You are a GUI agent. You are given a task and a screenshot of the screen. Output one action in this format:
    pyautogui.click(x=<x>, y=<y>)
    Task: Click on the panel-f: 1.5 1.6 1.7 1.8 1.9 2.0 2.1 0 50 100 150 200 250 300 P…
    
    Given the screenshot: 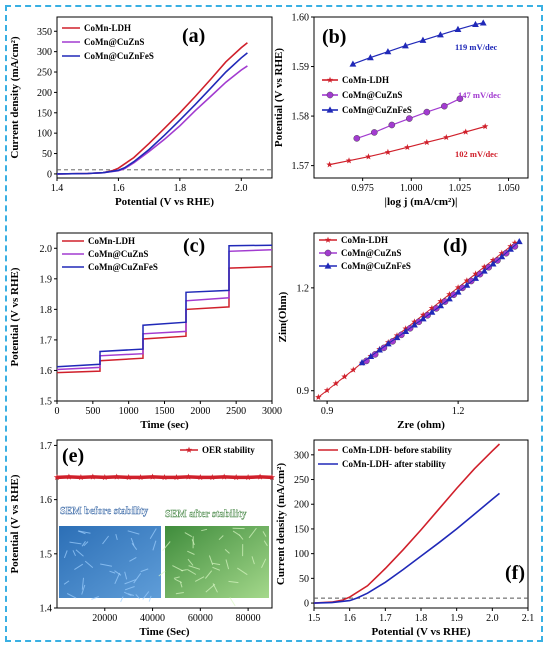 What is the action you would take?
    pyautogui.click(x=404, y=538)
    